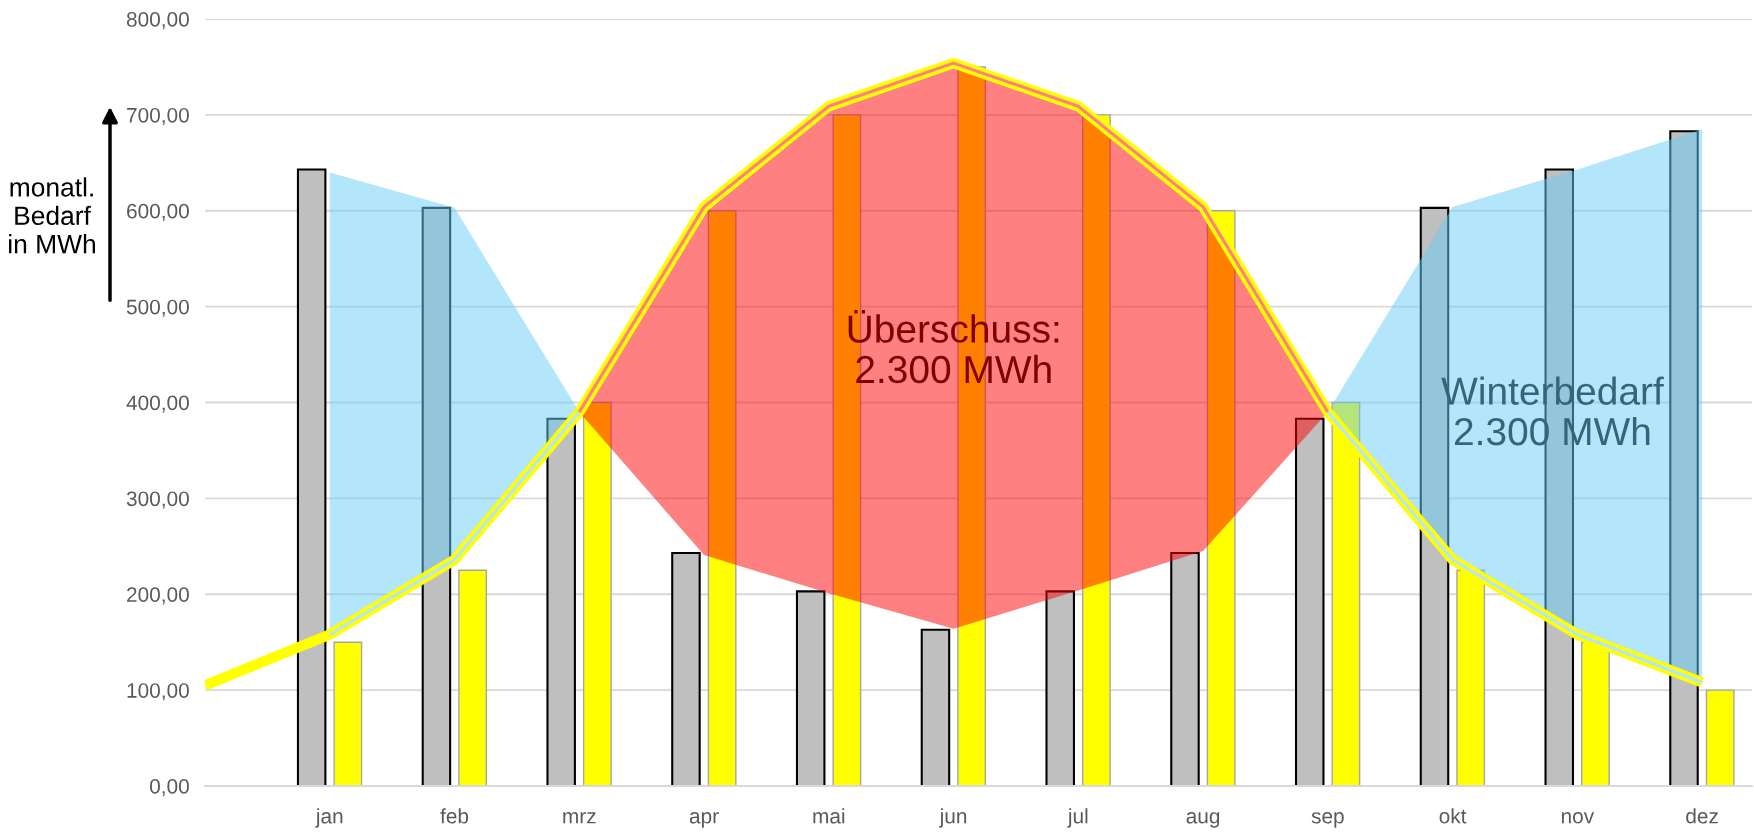 The width and height of the screenshot is (1754, 832). I want to click on x-tick-label: sep, so click(1327, 820).